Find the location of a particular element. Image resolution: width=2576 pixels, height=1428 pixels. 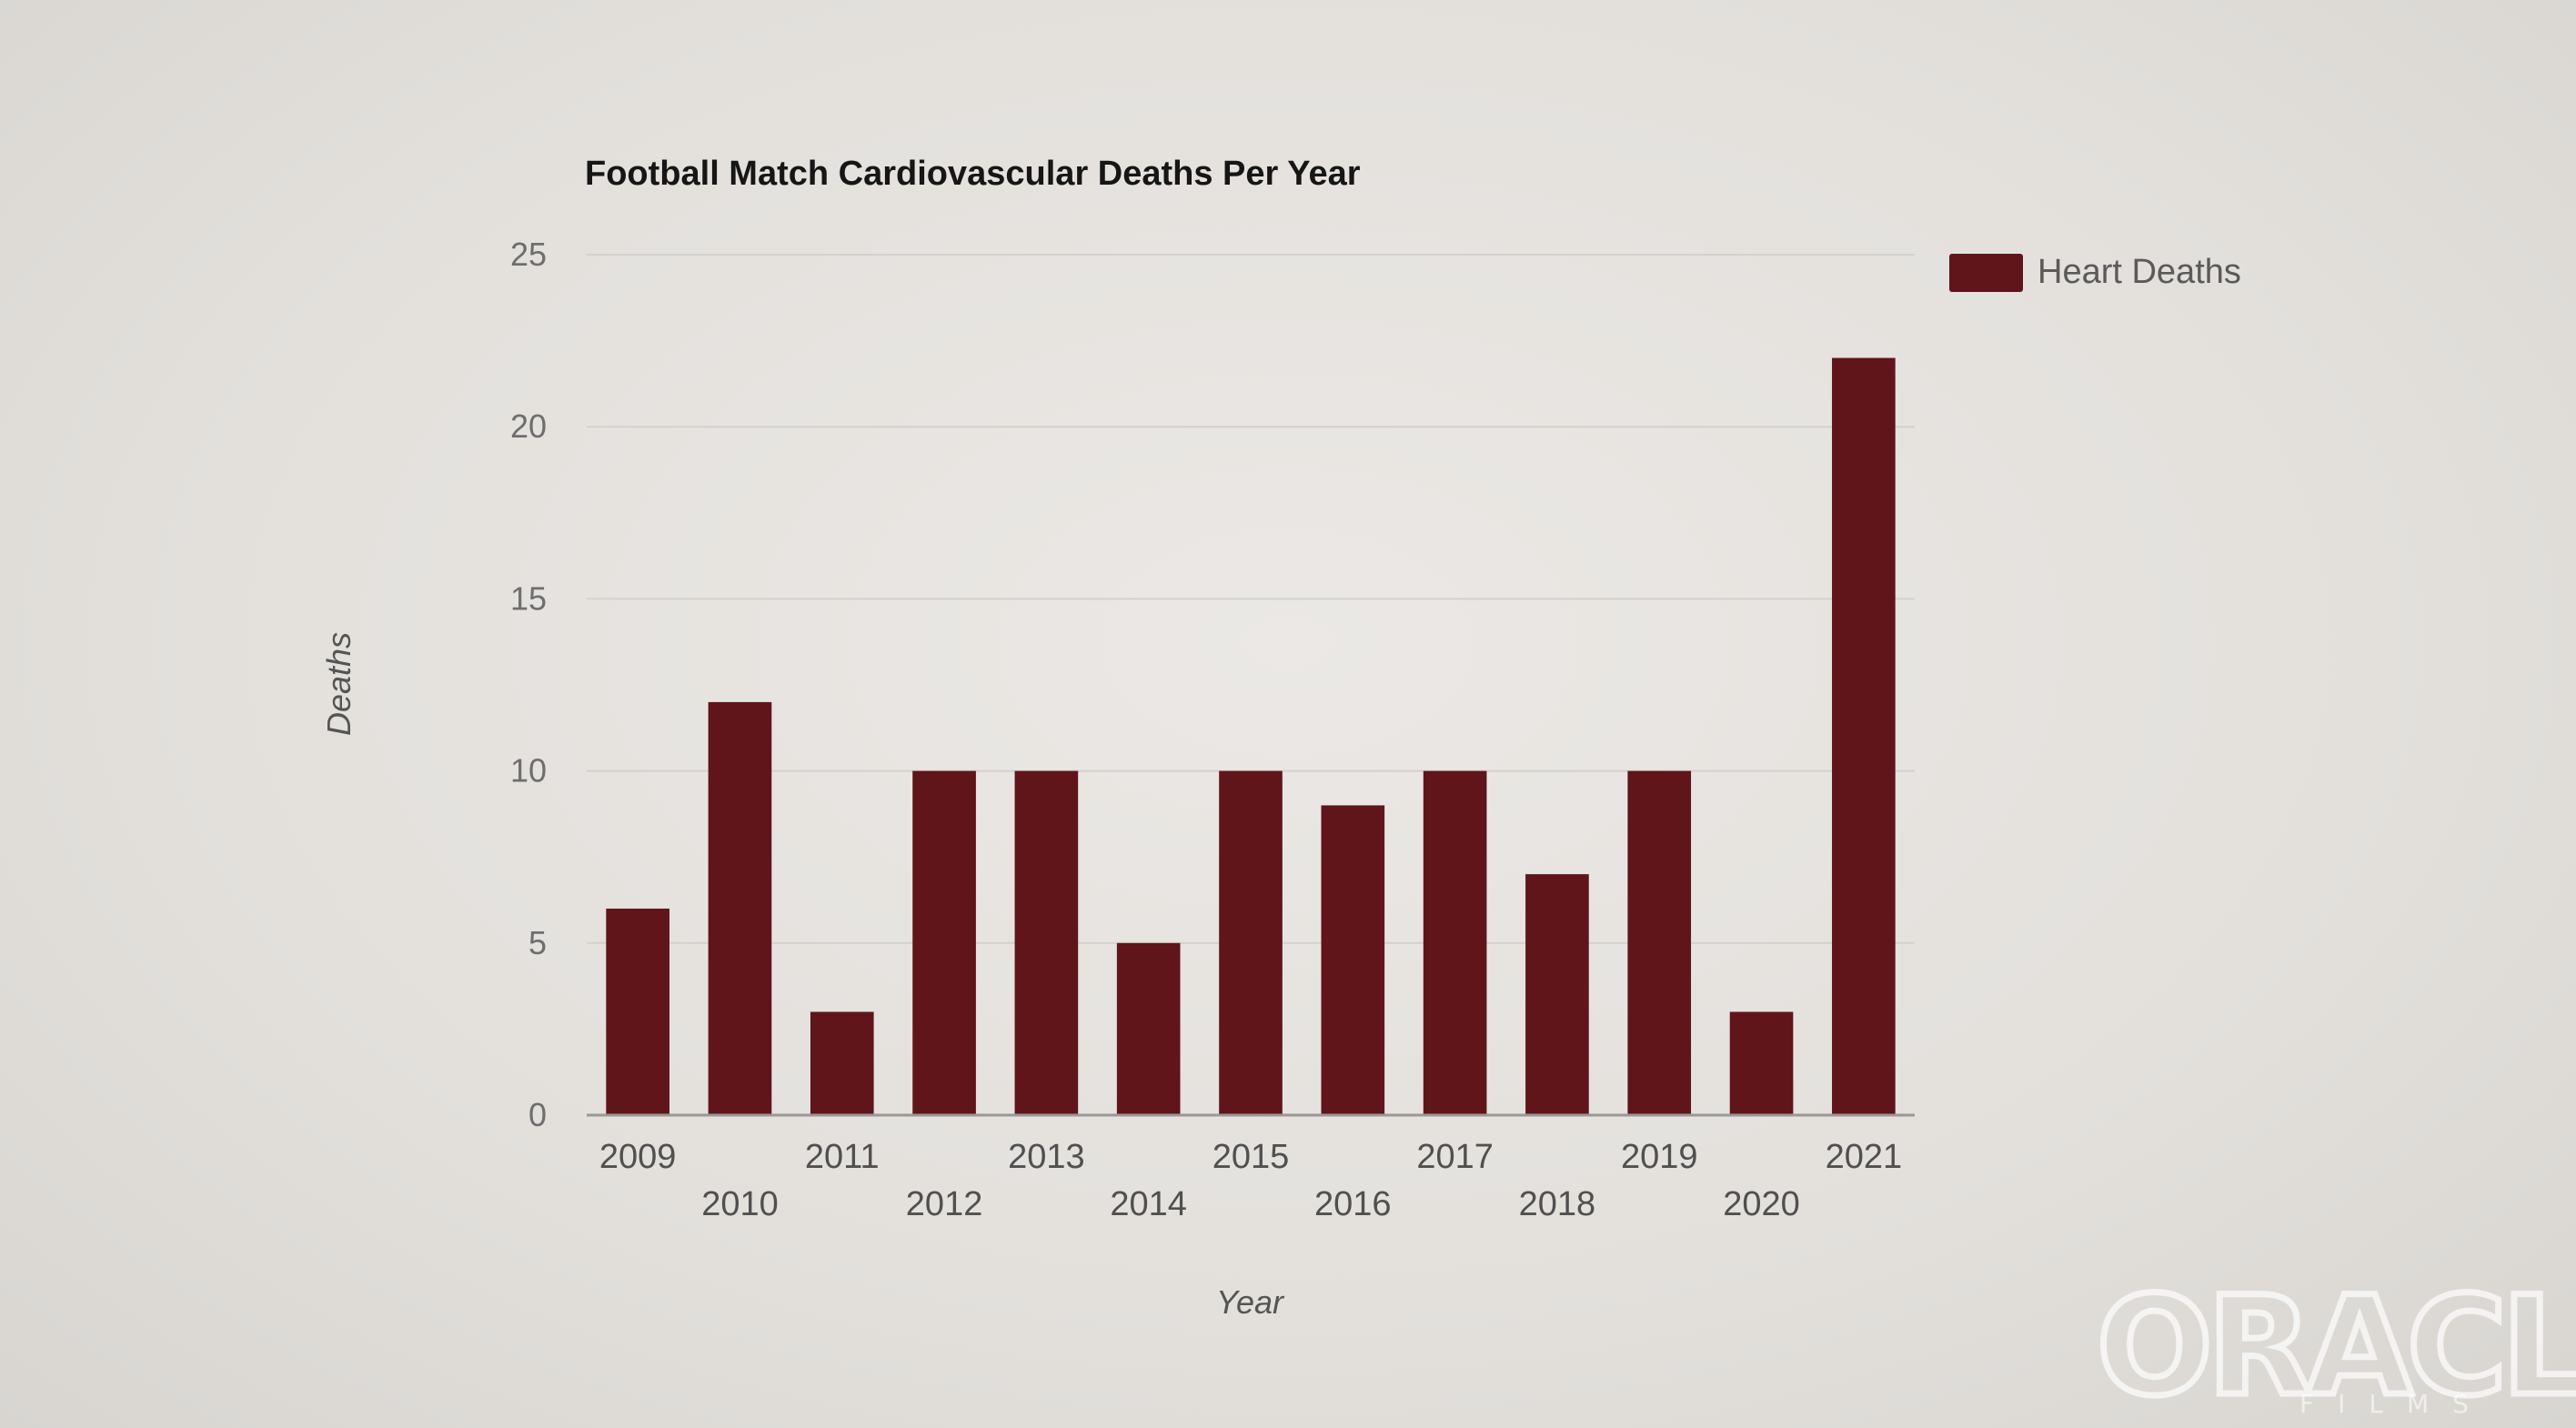

y-tick-label: 15 is located at coordinates (528, 598).